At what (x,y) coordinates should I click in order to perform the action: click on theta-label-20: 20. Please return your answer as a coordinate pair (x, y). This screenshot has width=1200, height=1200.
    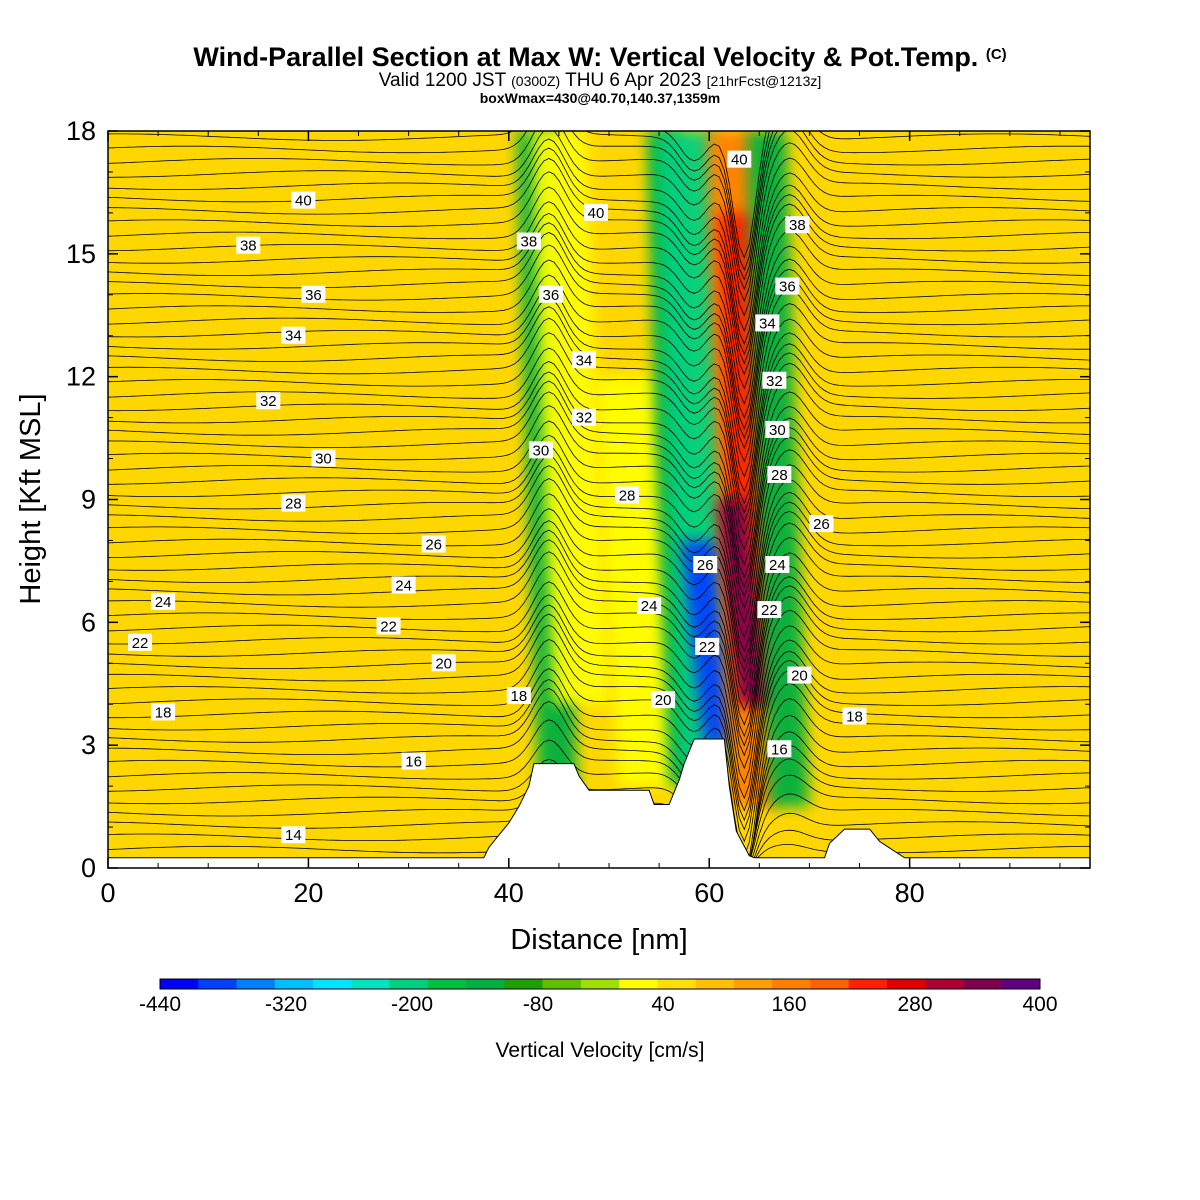
    Looking at the image, I should click on (663, 700).